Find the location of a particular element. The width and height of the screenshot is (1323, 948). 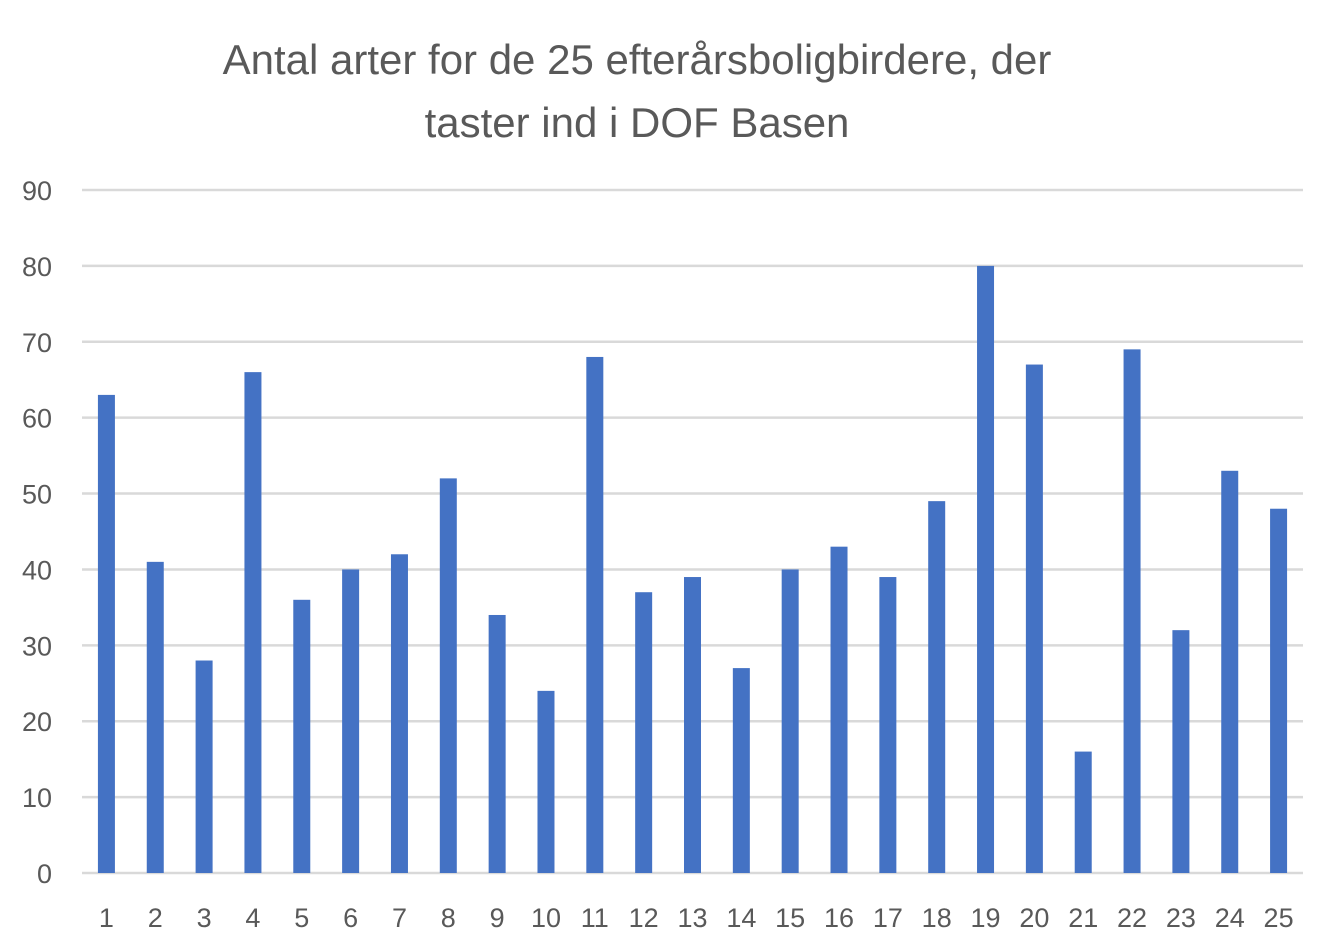

x-tick-label: 4 is located at coordinates (252, 918).